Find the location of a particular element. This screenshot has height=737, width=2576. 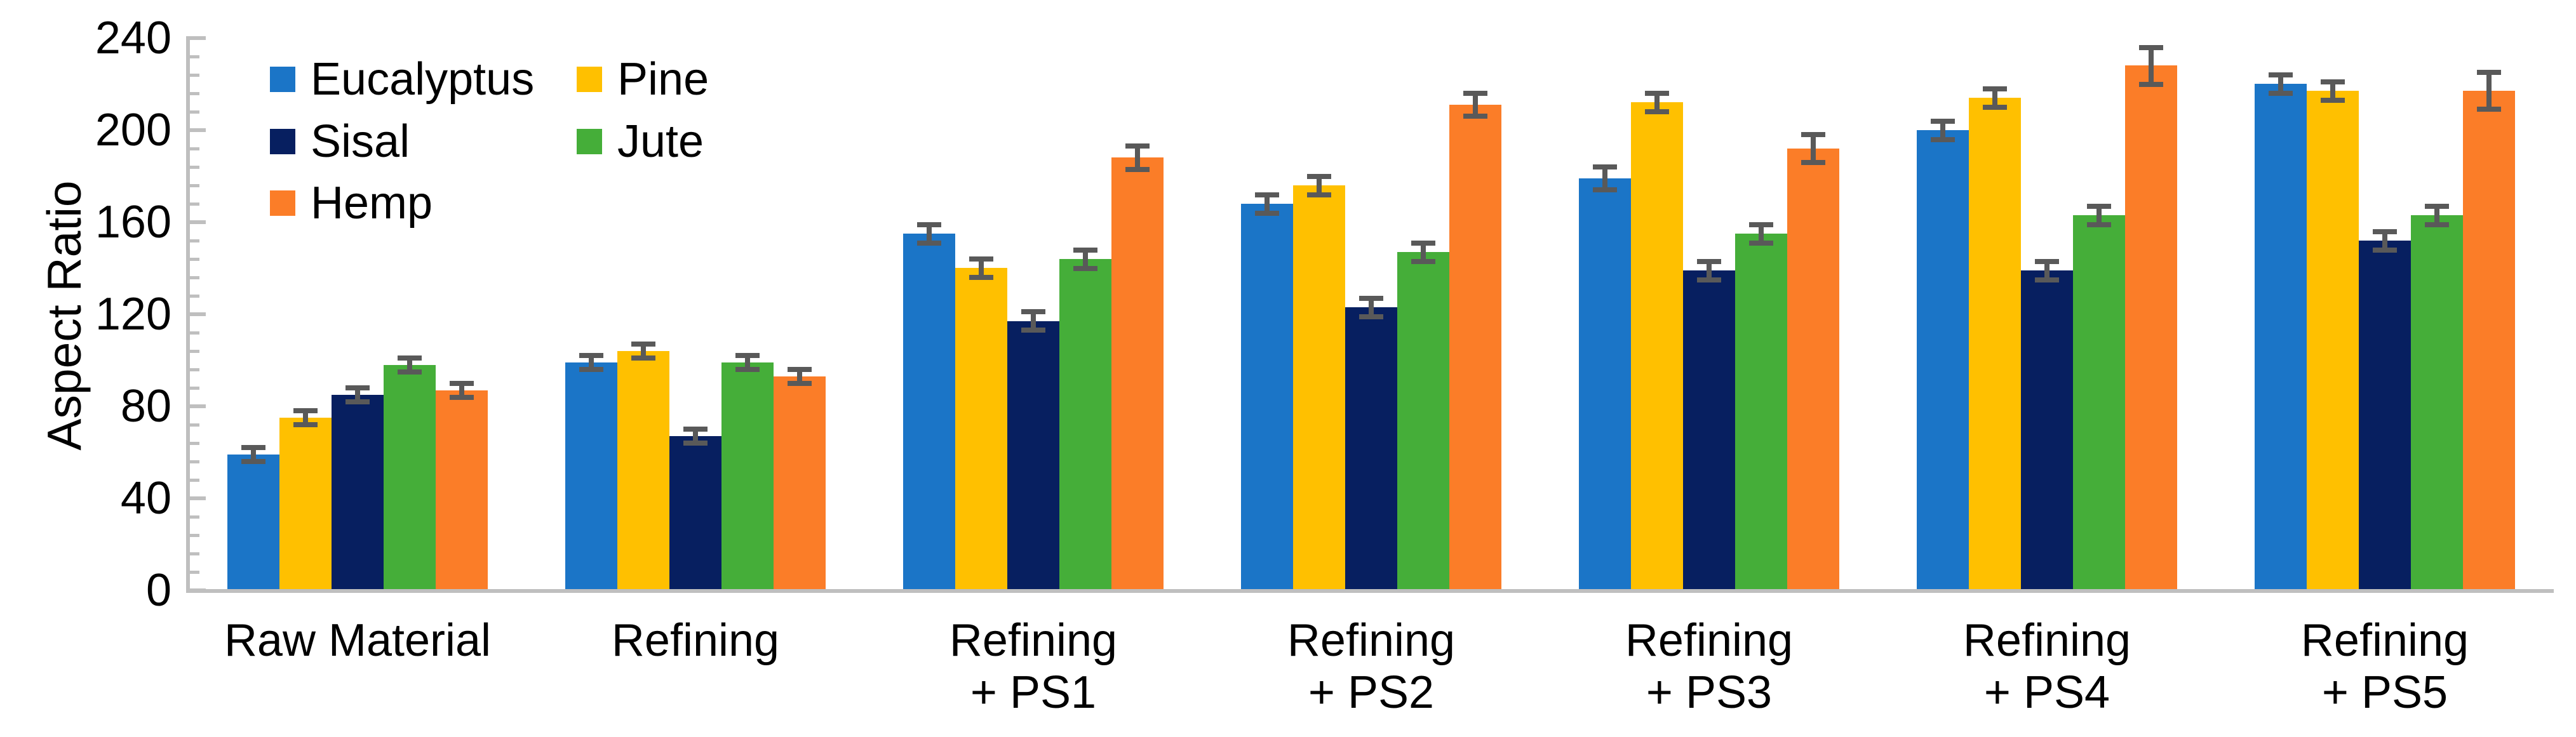

bar-eucalyptus-refining-ps5 is located at coordinates (2281, 337).